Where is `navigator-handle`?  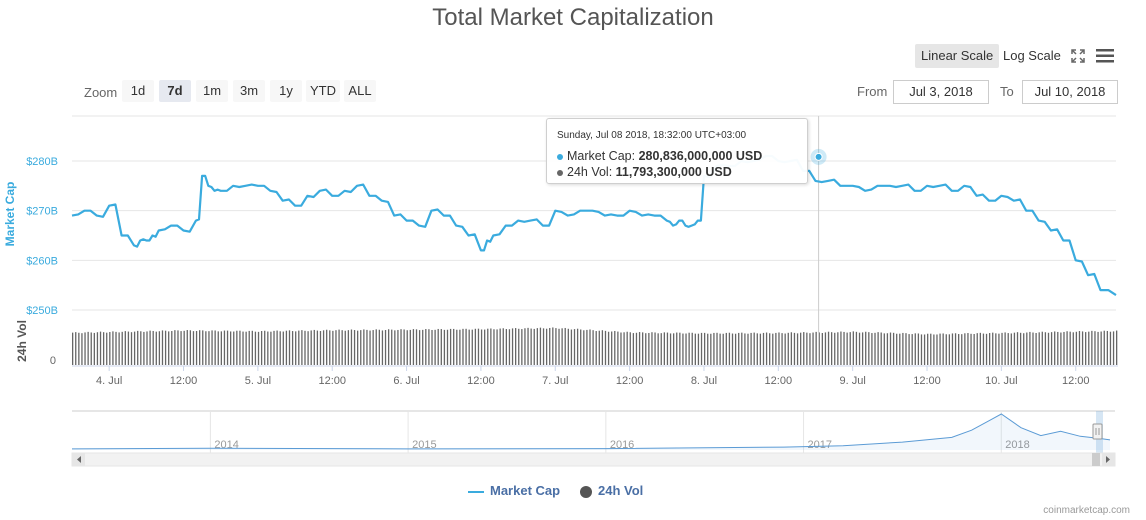 navigator-handle is located at coordinates (1097, 431).